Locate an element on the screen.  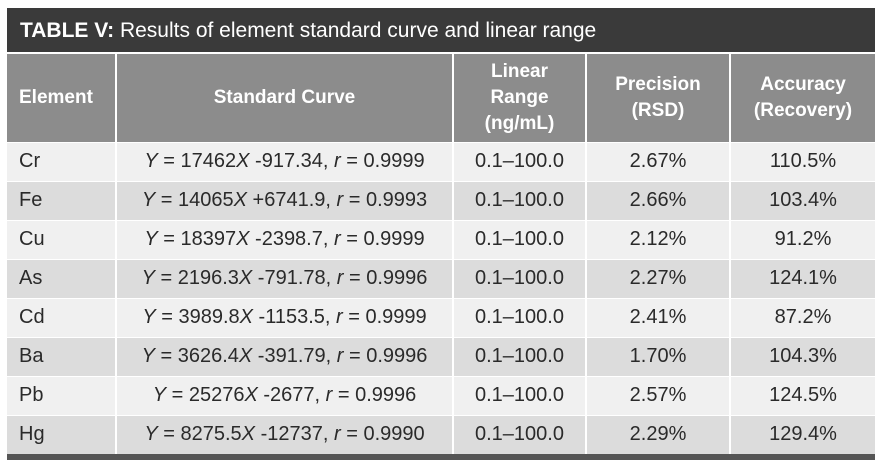
cell-precision: 2.67% is located at coordinates (658, 161).